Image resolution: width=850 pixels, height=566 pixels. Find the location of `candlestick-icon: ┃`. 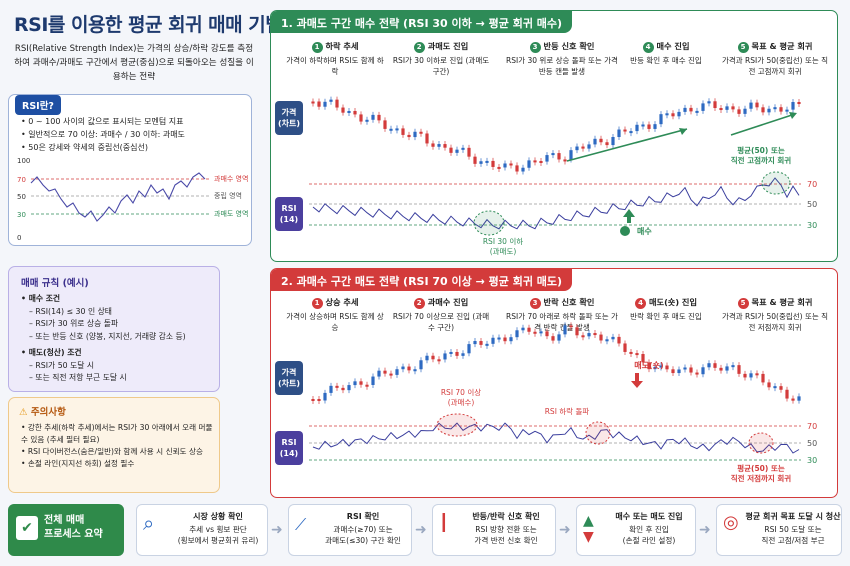

candlestick-icon: ┃ is located at coordinates (444, 522).